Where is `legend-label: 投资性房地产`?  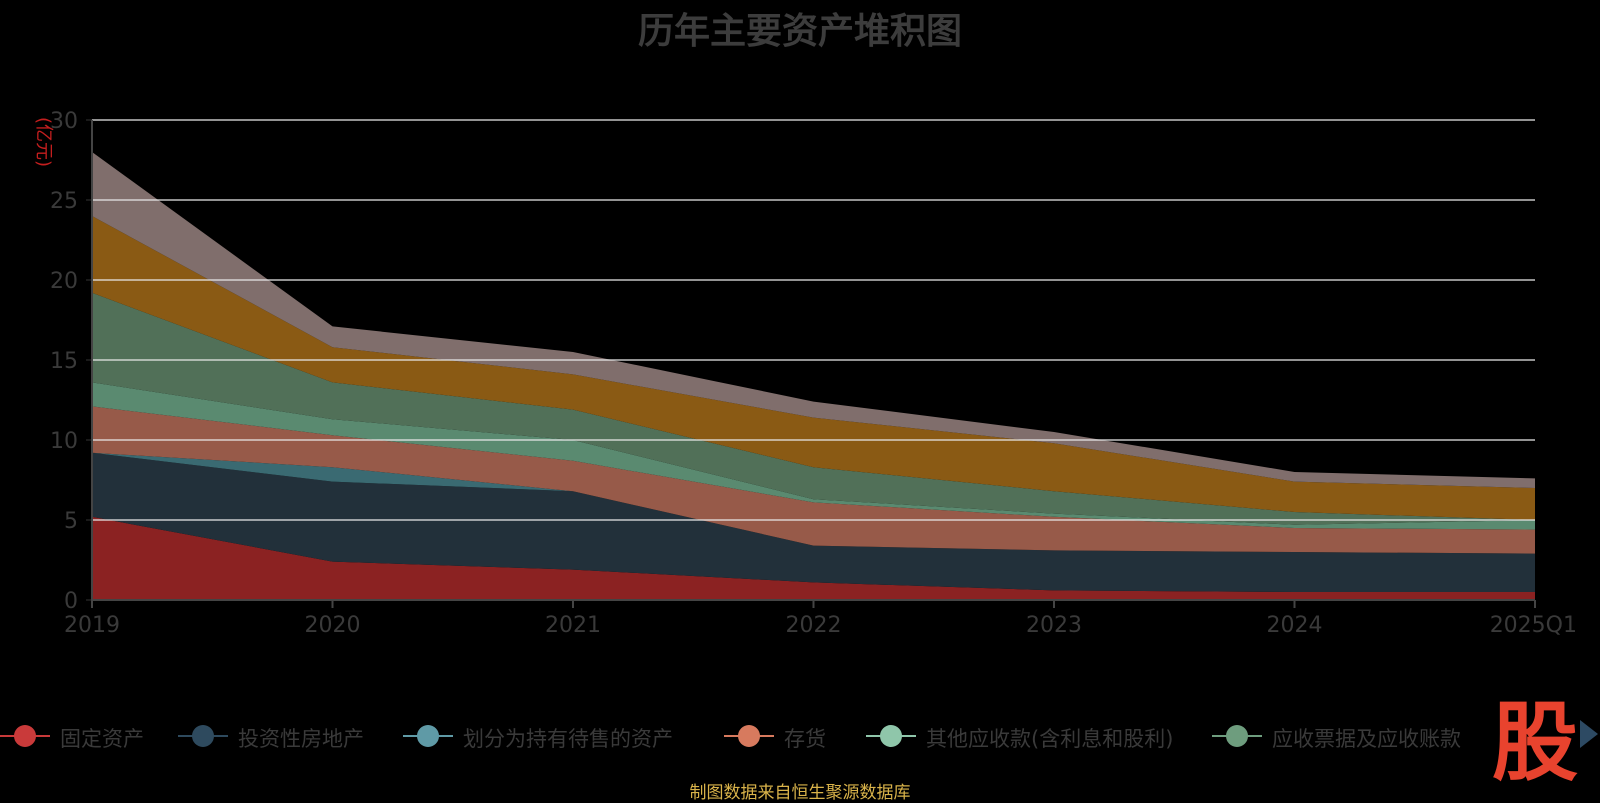
legend-label: 投资性房地产 is located at coordinates (301, 739).